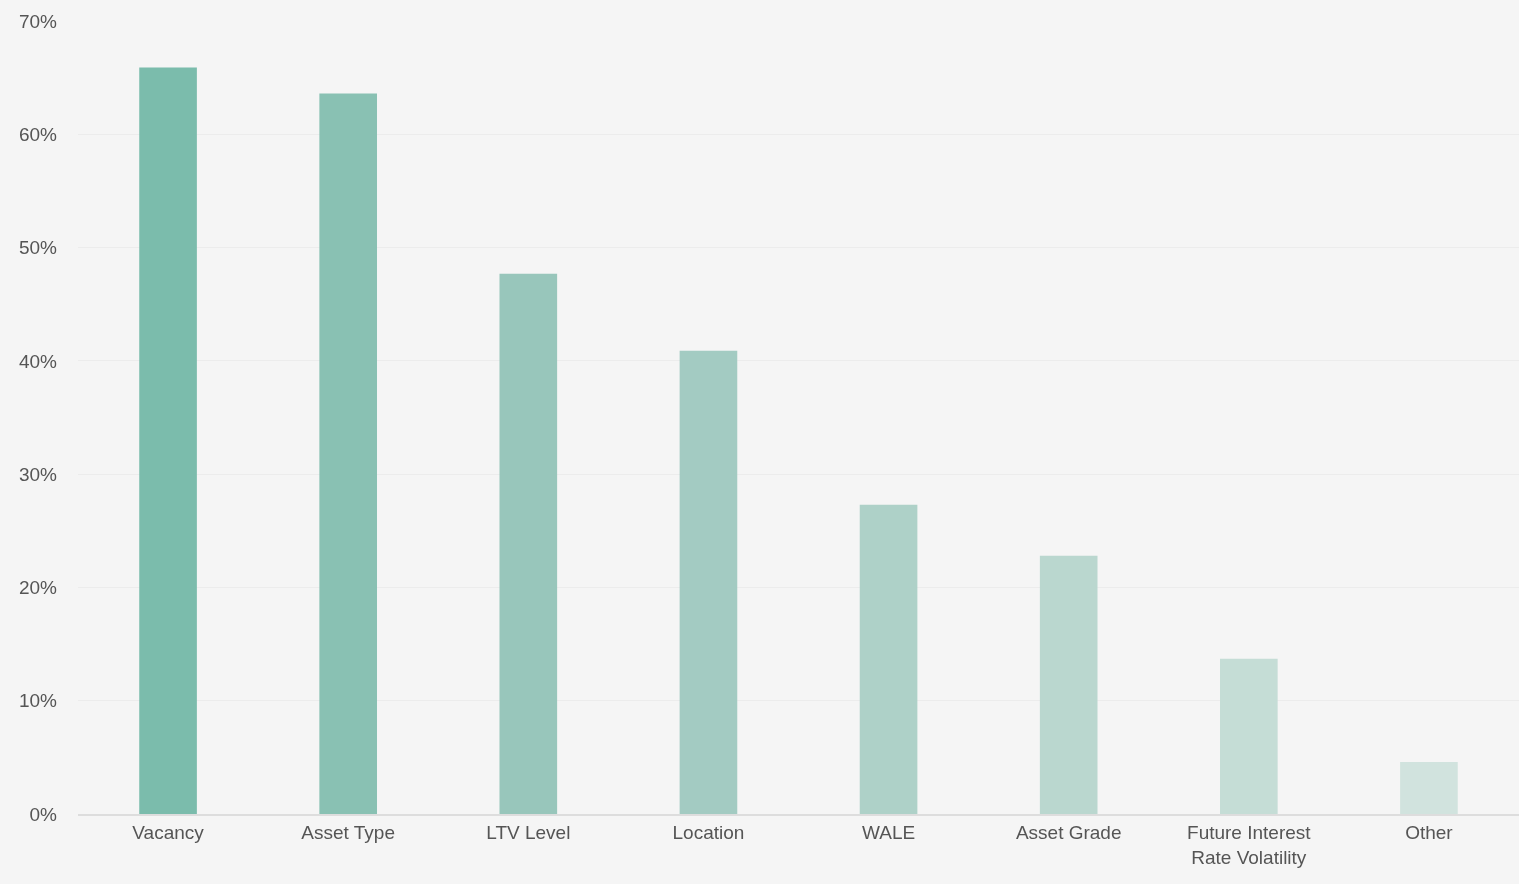 Image resolution: width=1519 pixels, height=884 pixels. What do you see at coordinates (38, 248) in the screenshot?
I see `y-tick-label: 50%` at bounding box center [38, 248].